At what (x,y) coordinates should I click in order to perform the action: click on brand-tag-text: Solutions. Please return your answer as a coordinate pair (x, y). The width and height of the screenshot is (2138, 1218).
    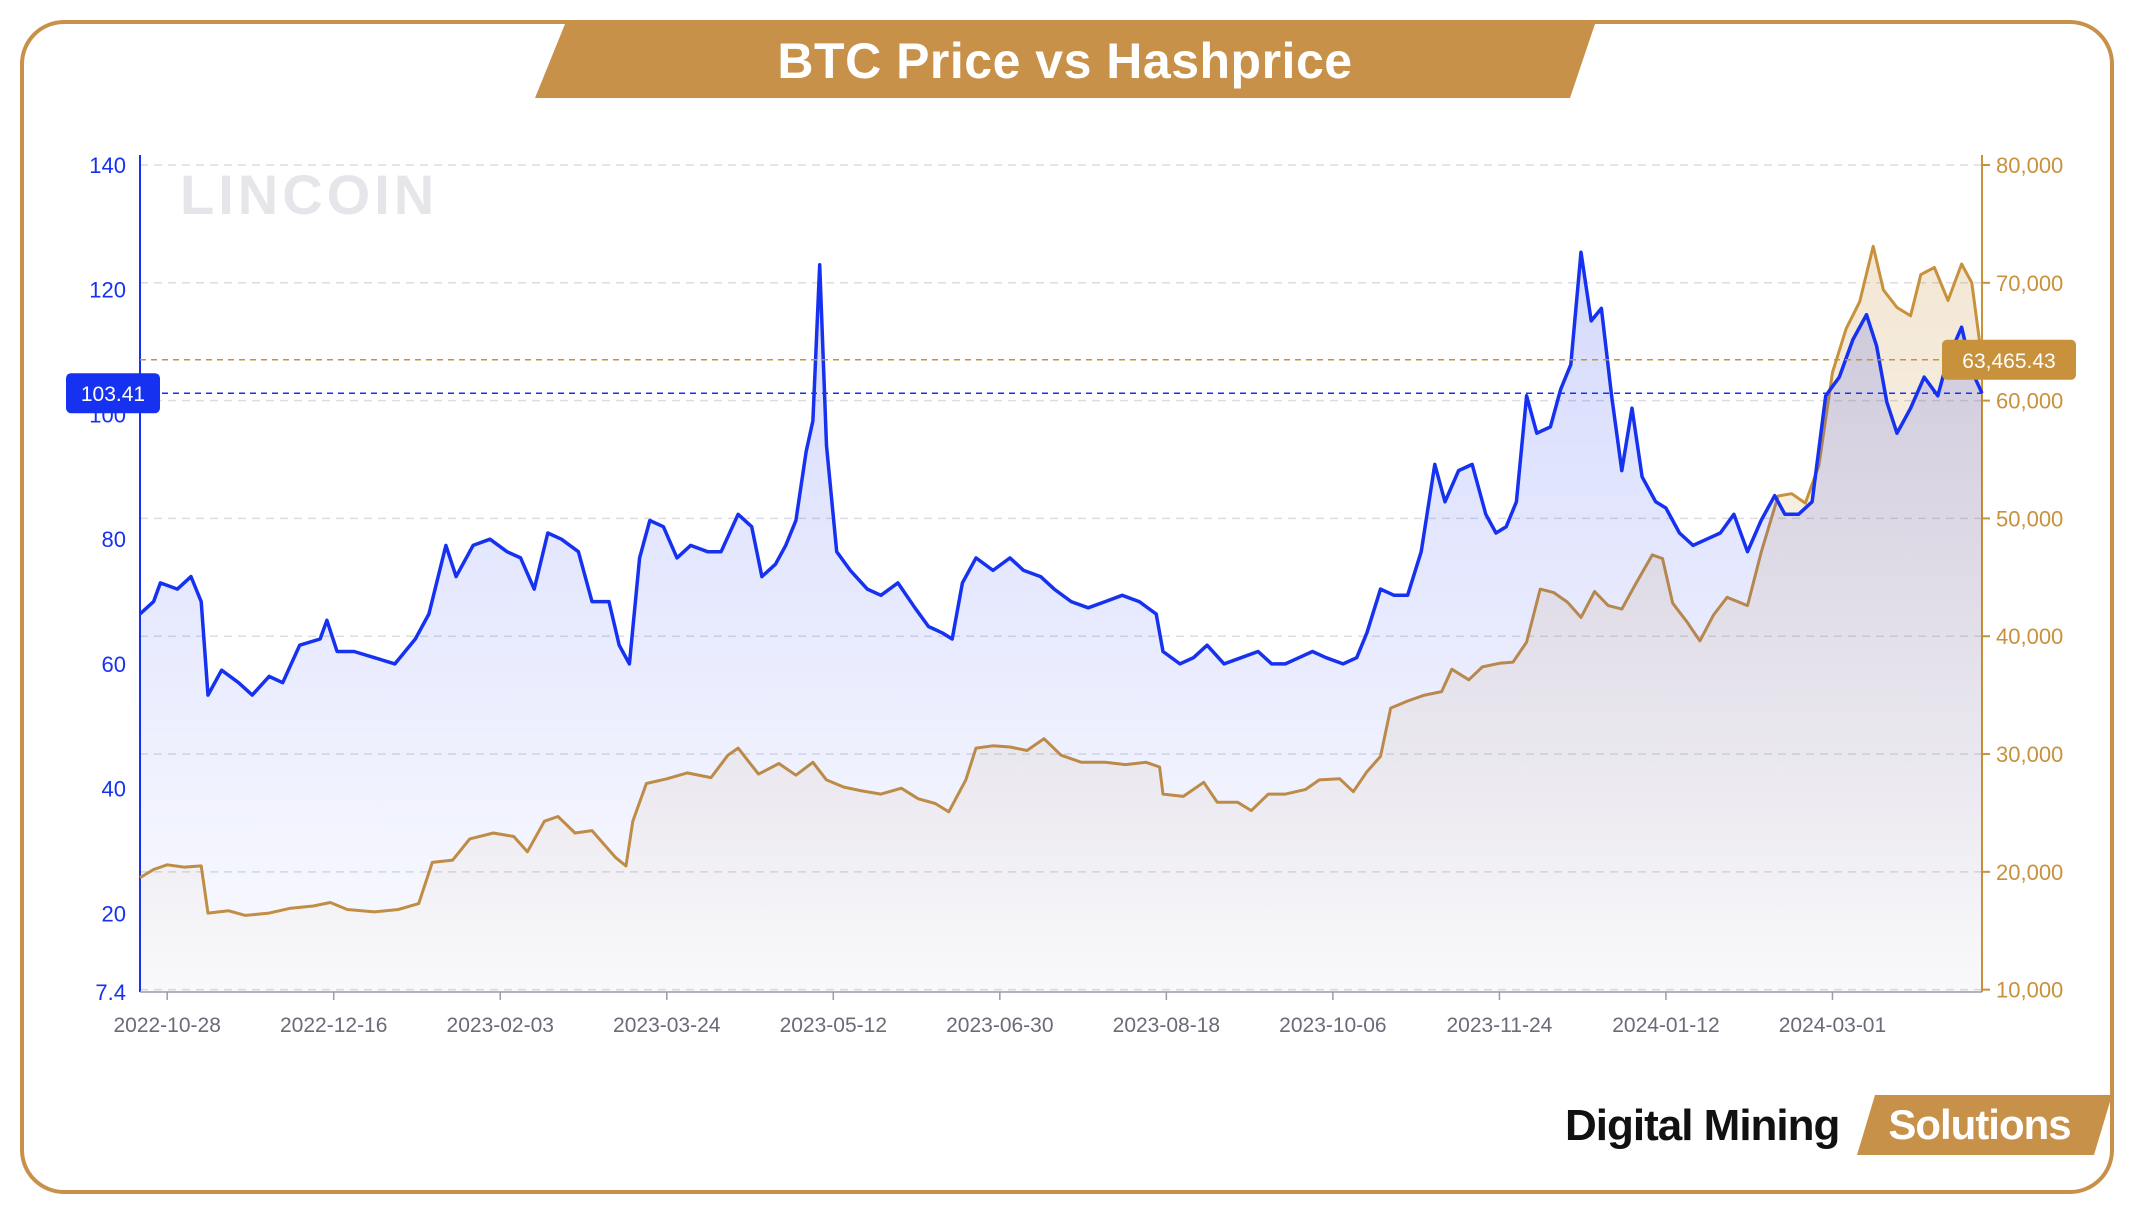
    Looking at the image, I should click on (1979, 1124).